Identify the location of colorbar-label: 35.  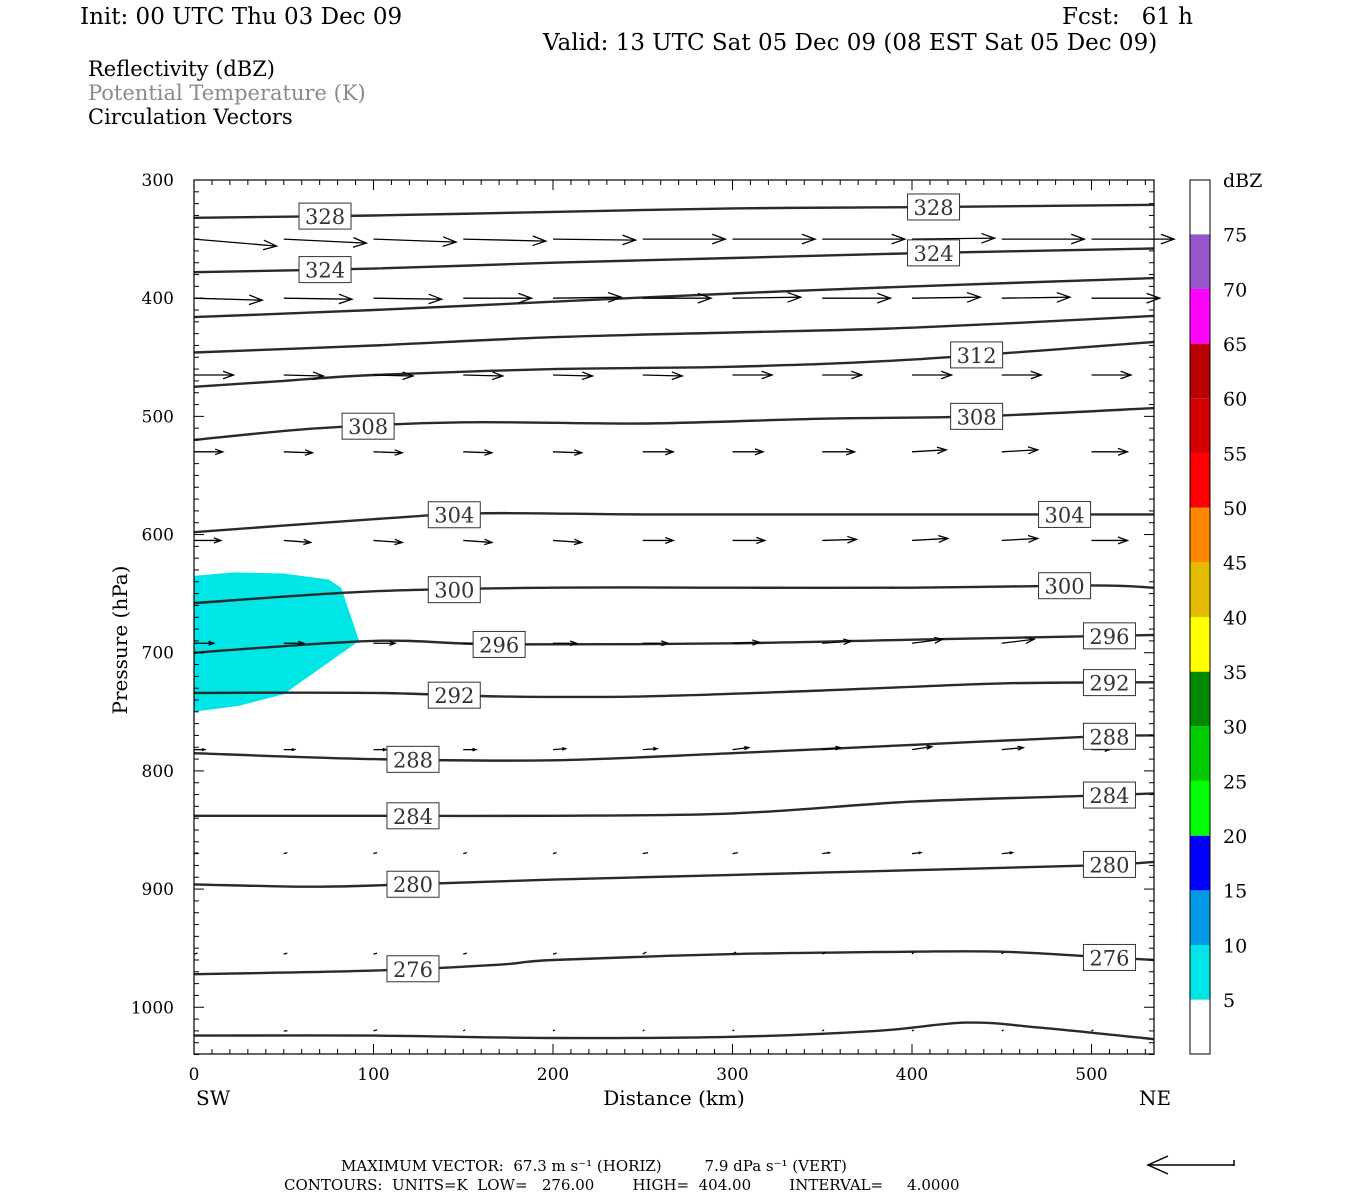
(1235, 673).